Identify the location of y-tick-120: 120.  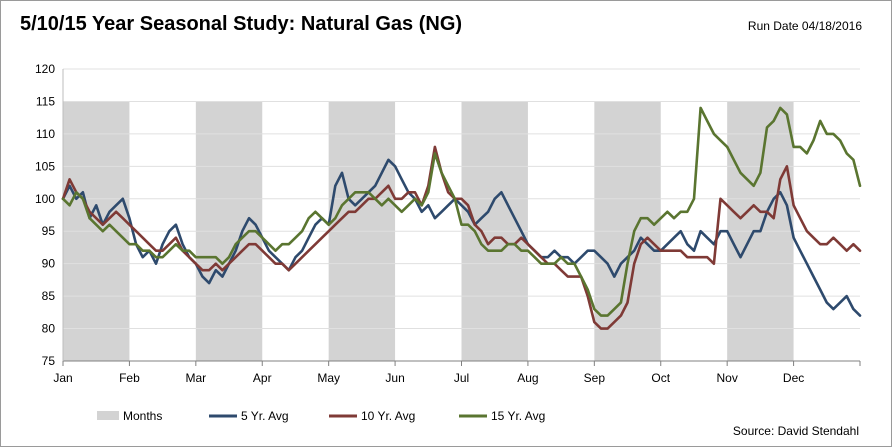
(45, 69).